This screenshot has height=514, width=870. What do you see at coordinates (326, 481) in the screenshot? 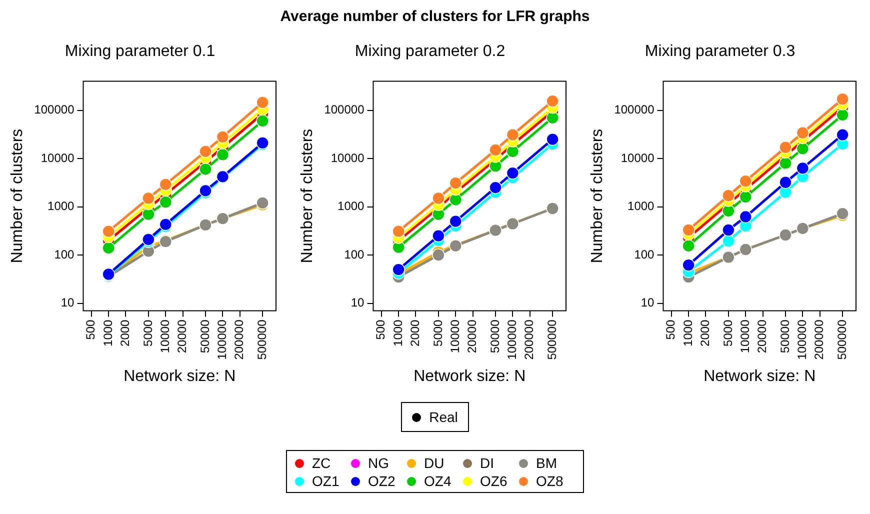
I see `legend-label: OZ1` at bounding box center [326, 481].